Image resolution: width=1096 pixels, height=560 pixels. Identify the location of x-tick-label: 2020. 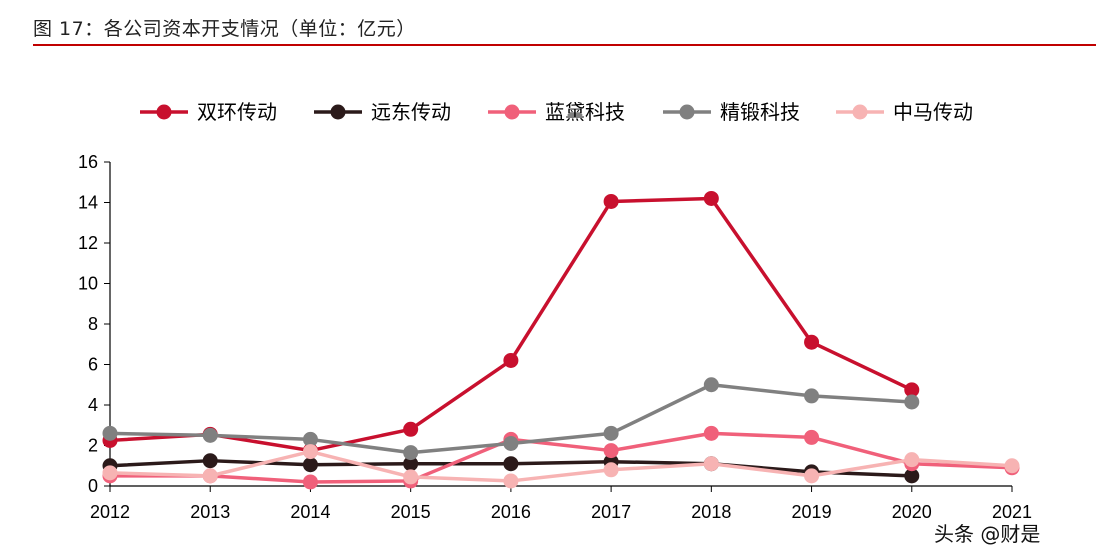
(912, 512).